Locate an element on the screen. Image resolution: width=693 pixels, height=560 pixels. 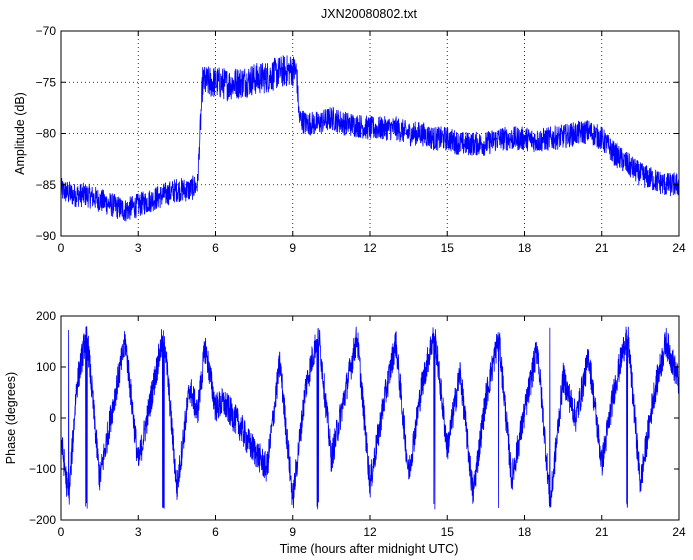
y-tick-label: −85 is located at coordinates (46, 185).